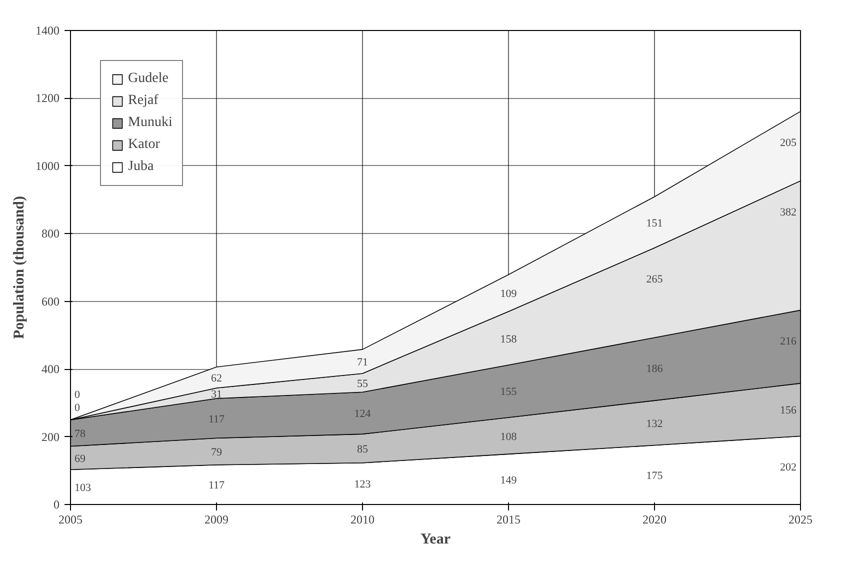  I want to click on x-tick-label: 2010, so click(362, 519).